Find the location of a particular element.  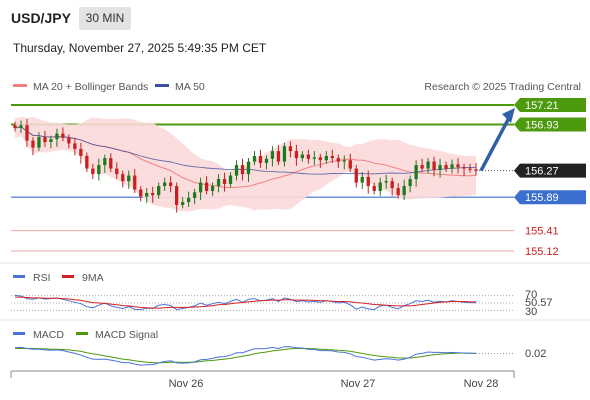

price-tags: 157.21 156.93 156.27 155.89 155.41 155.12 is located at coordinates (550, 178).